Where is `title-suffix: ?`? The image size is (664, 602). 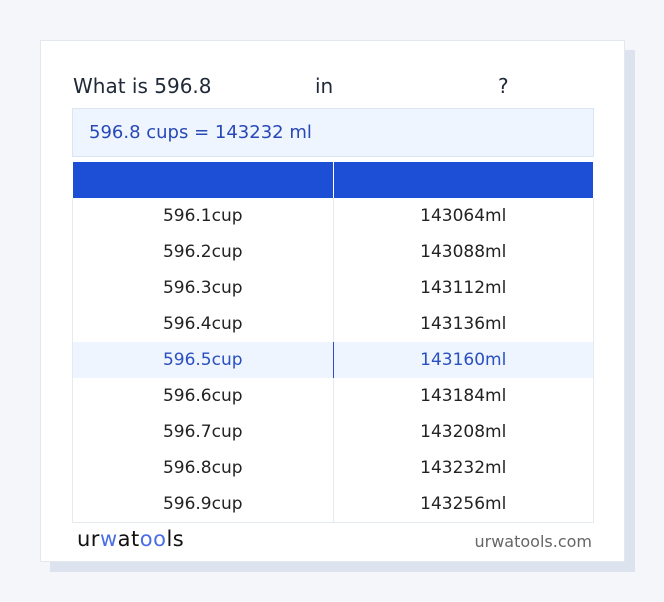 title-suffix: ? is located at coordinates (503, 86).